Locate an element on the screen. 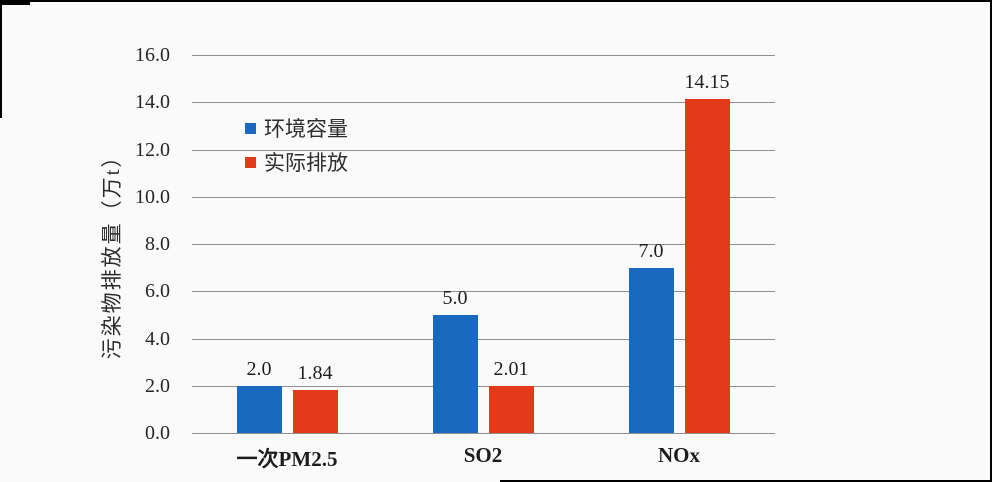 The image size is (992, 482). y-tick-label-8.0: 8.0 is located at coordinates (157, 244).